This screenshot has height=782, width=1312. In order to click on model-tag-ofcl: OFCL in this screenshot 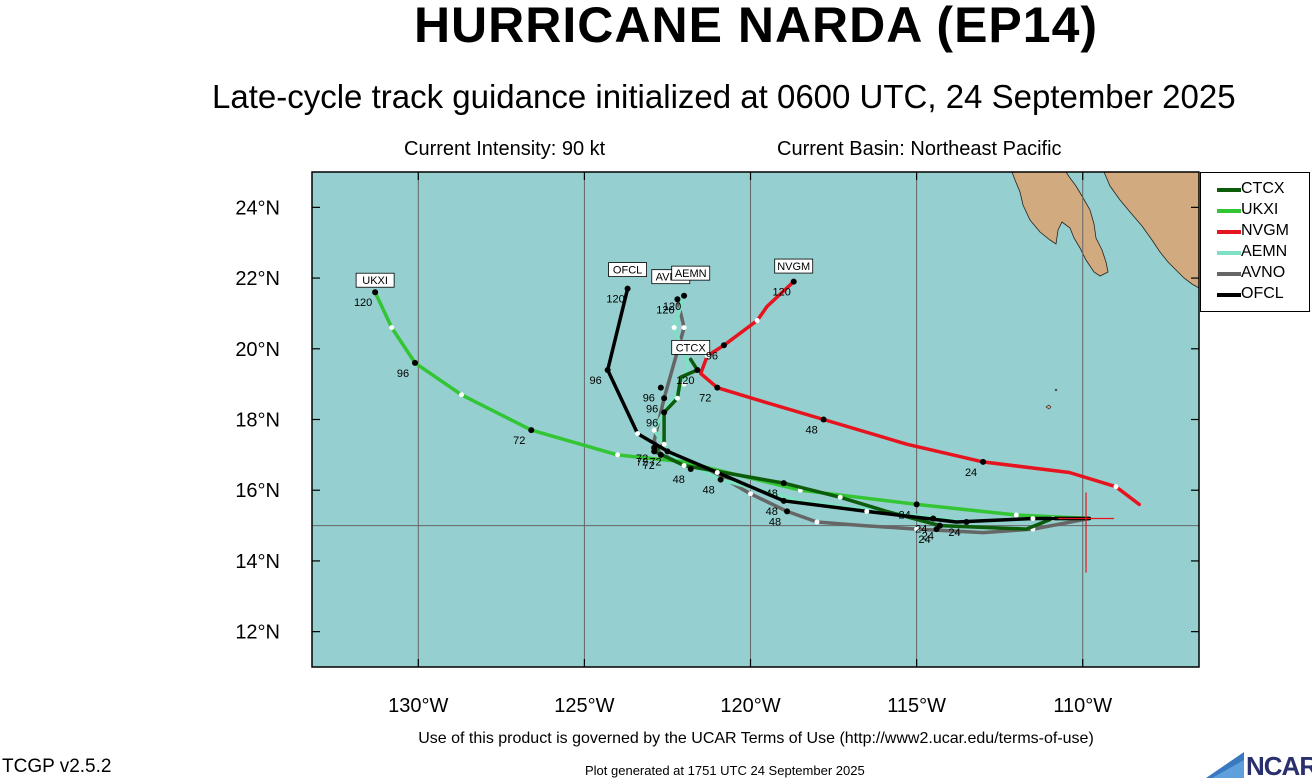, I will do `click(627, 271)`.